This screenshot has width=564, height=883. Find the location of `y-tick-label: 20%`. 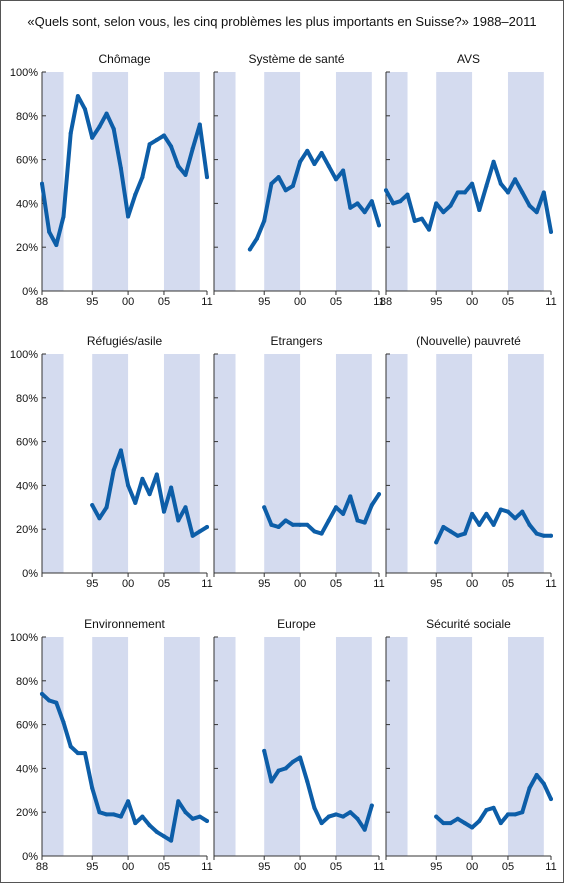

y-tick-label: 20% is located at coordinates (27, 248).